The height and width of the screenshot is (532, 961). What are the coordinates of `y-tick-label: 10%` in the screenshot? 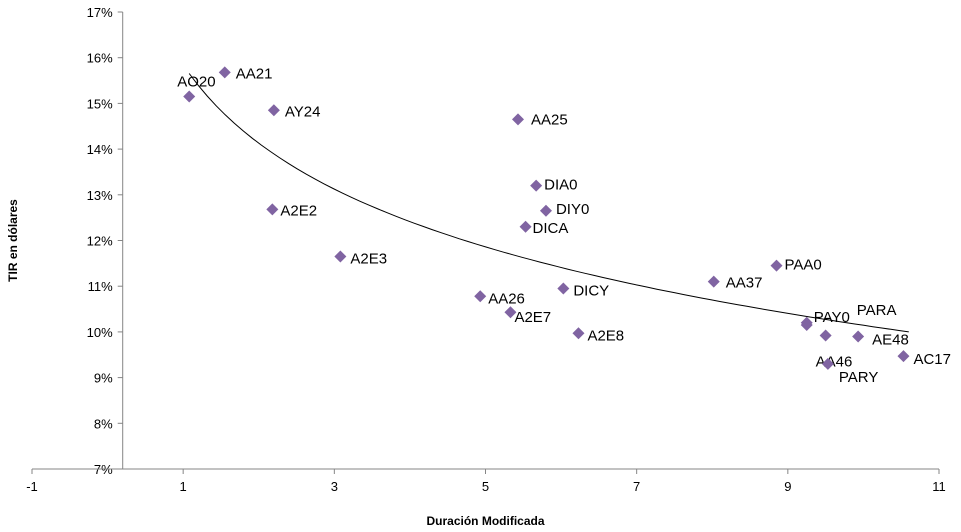 It's located at (100, 332).